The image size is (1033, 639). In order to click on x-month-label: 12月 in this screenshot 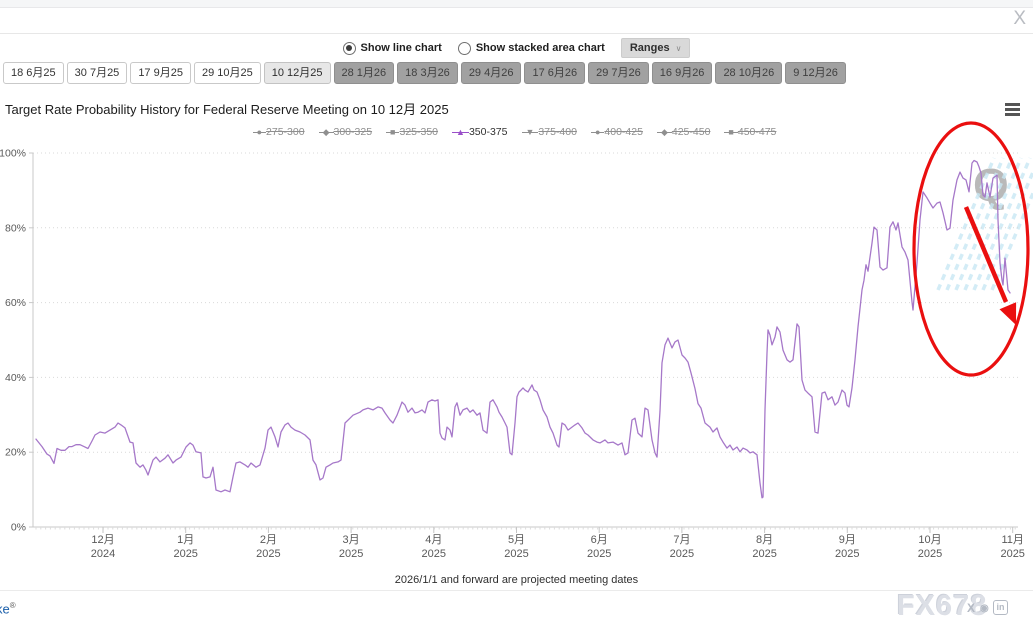, I will do `click(102, 540)`.